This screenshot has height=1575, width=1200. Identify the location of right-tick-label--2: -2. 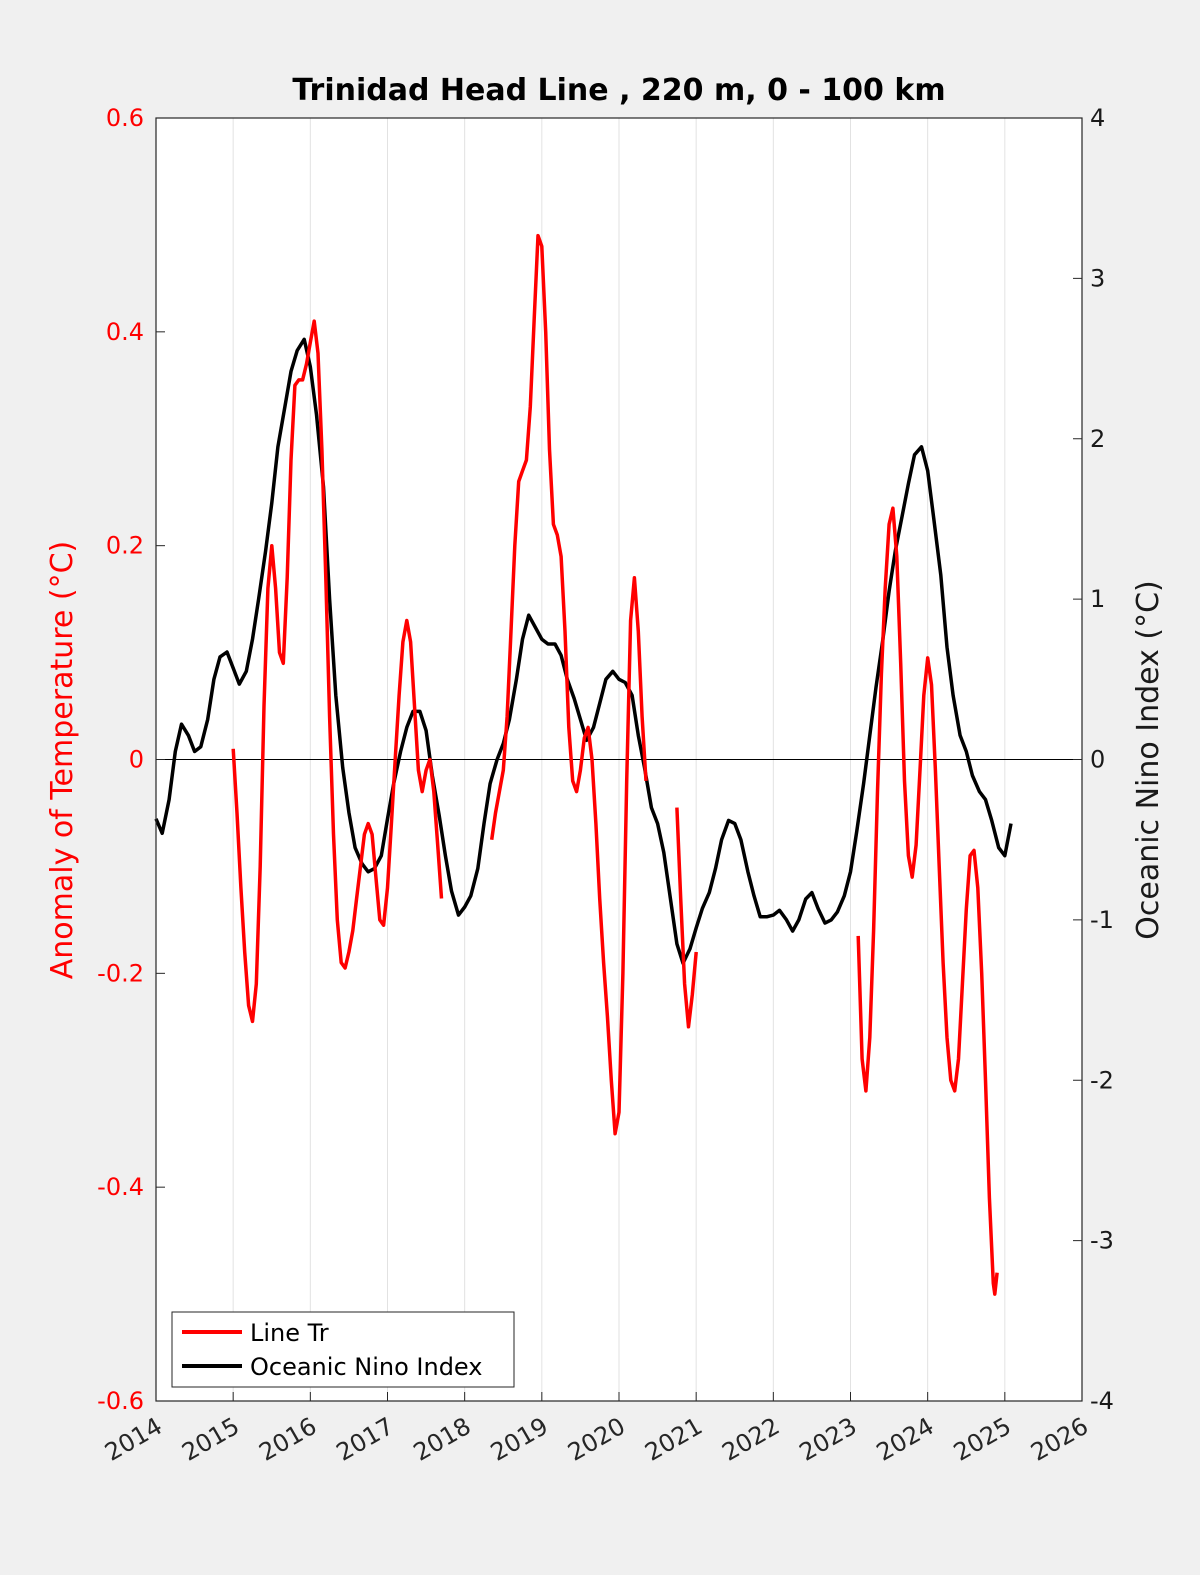
(1102, 1080).